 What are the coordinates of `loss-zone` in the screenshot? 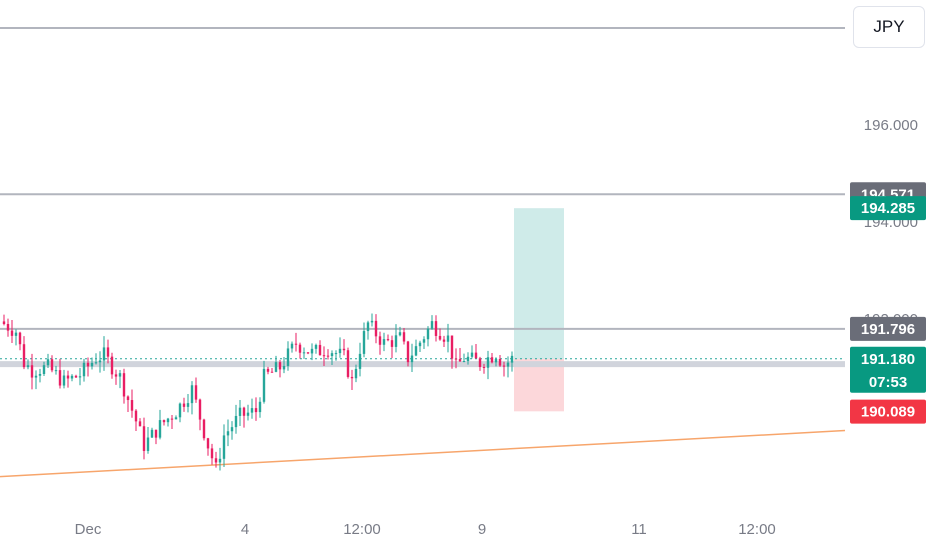 It's located at (539, 385).